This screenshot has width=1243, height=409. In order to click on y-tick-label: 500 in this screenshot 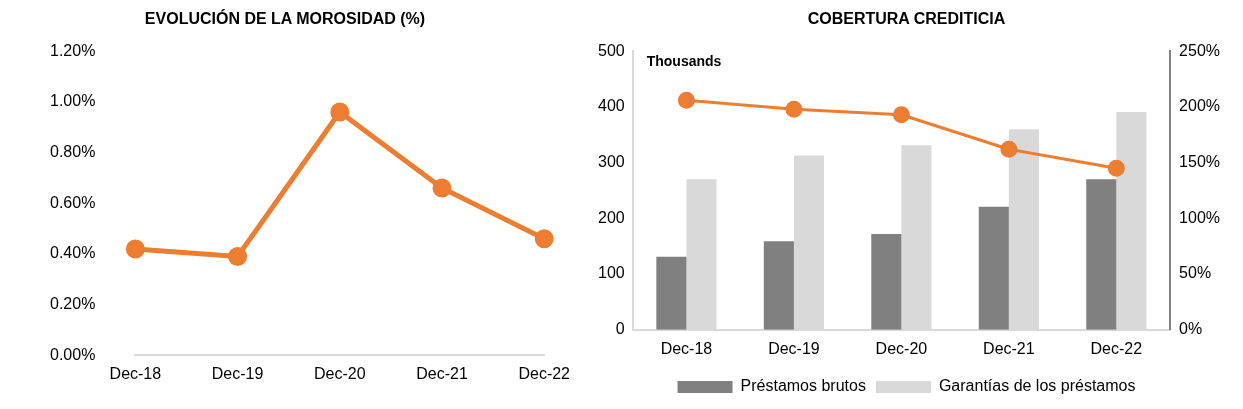, I will do `click(611, 50)`.